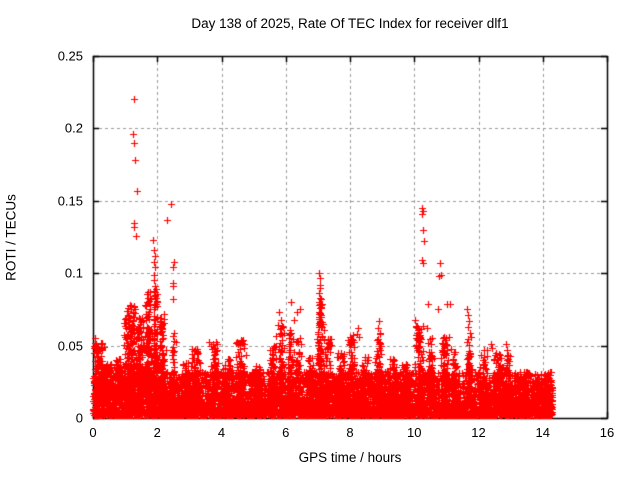 The height and width of the screenshot is (480, 640). What do you see at coordinates (350, 432) in the screenshot?
I see `x-tick-label: 8` at bounding box center [350, 432].